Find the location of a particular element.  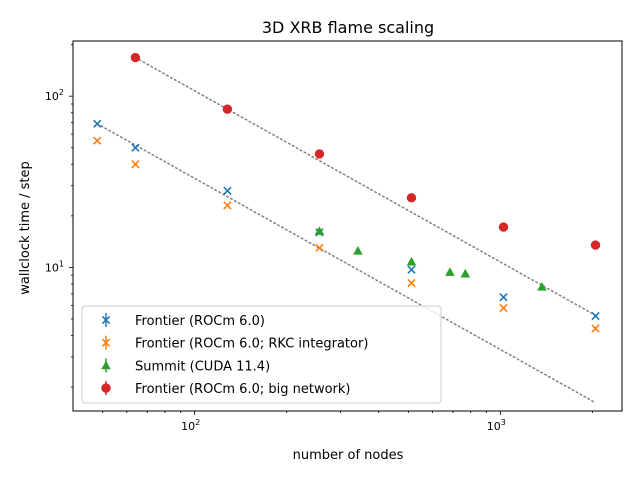

y-tick-label-1: 10¹ is located at coordinates (54, 266).